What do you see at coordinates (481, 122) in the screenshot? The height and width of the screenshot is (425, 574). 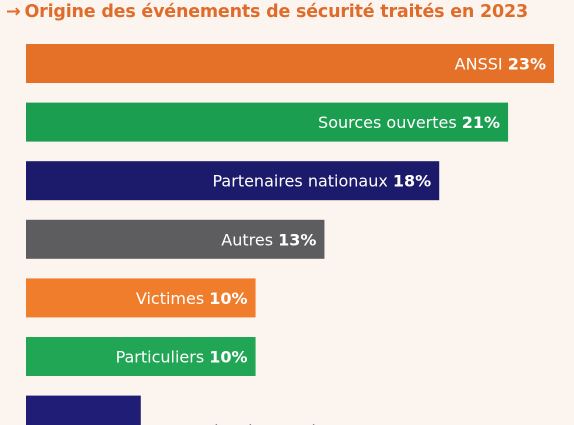 I see `bar-value-1: 21%` at bounding box center [481, 122].